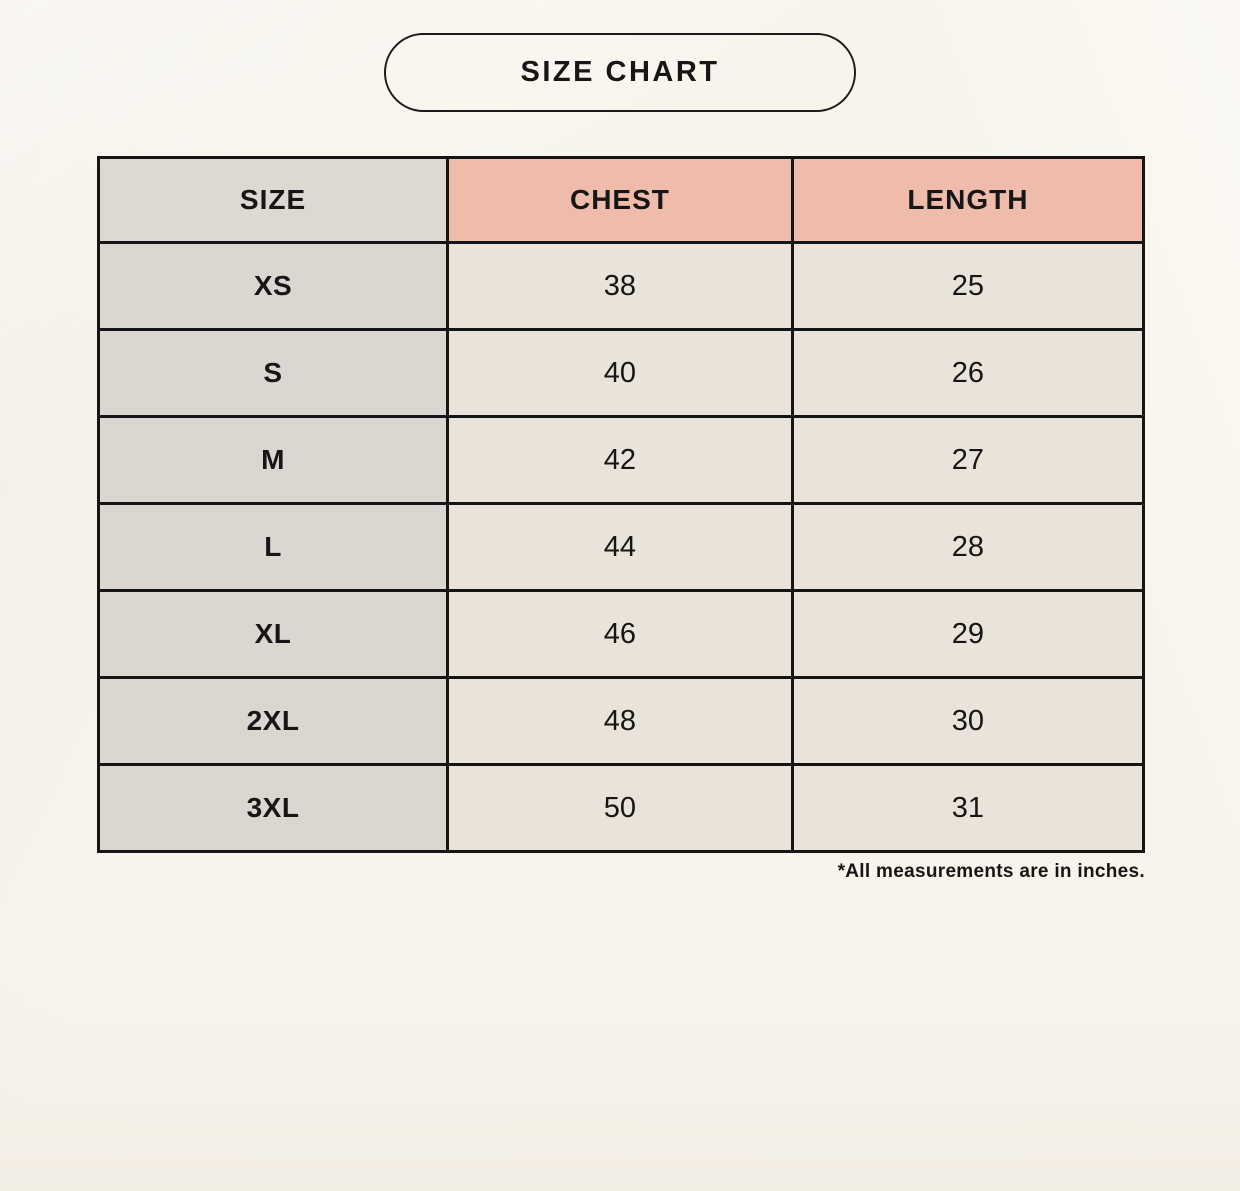  I want to click on measurements-footnote: *All measurements are in inches., so click(991, 871).